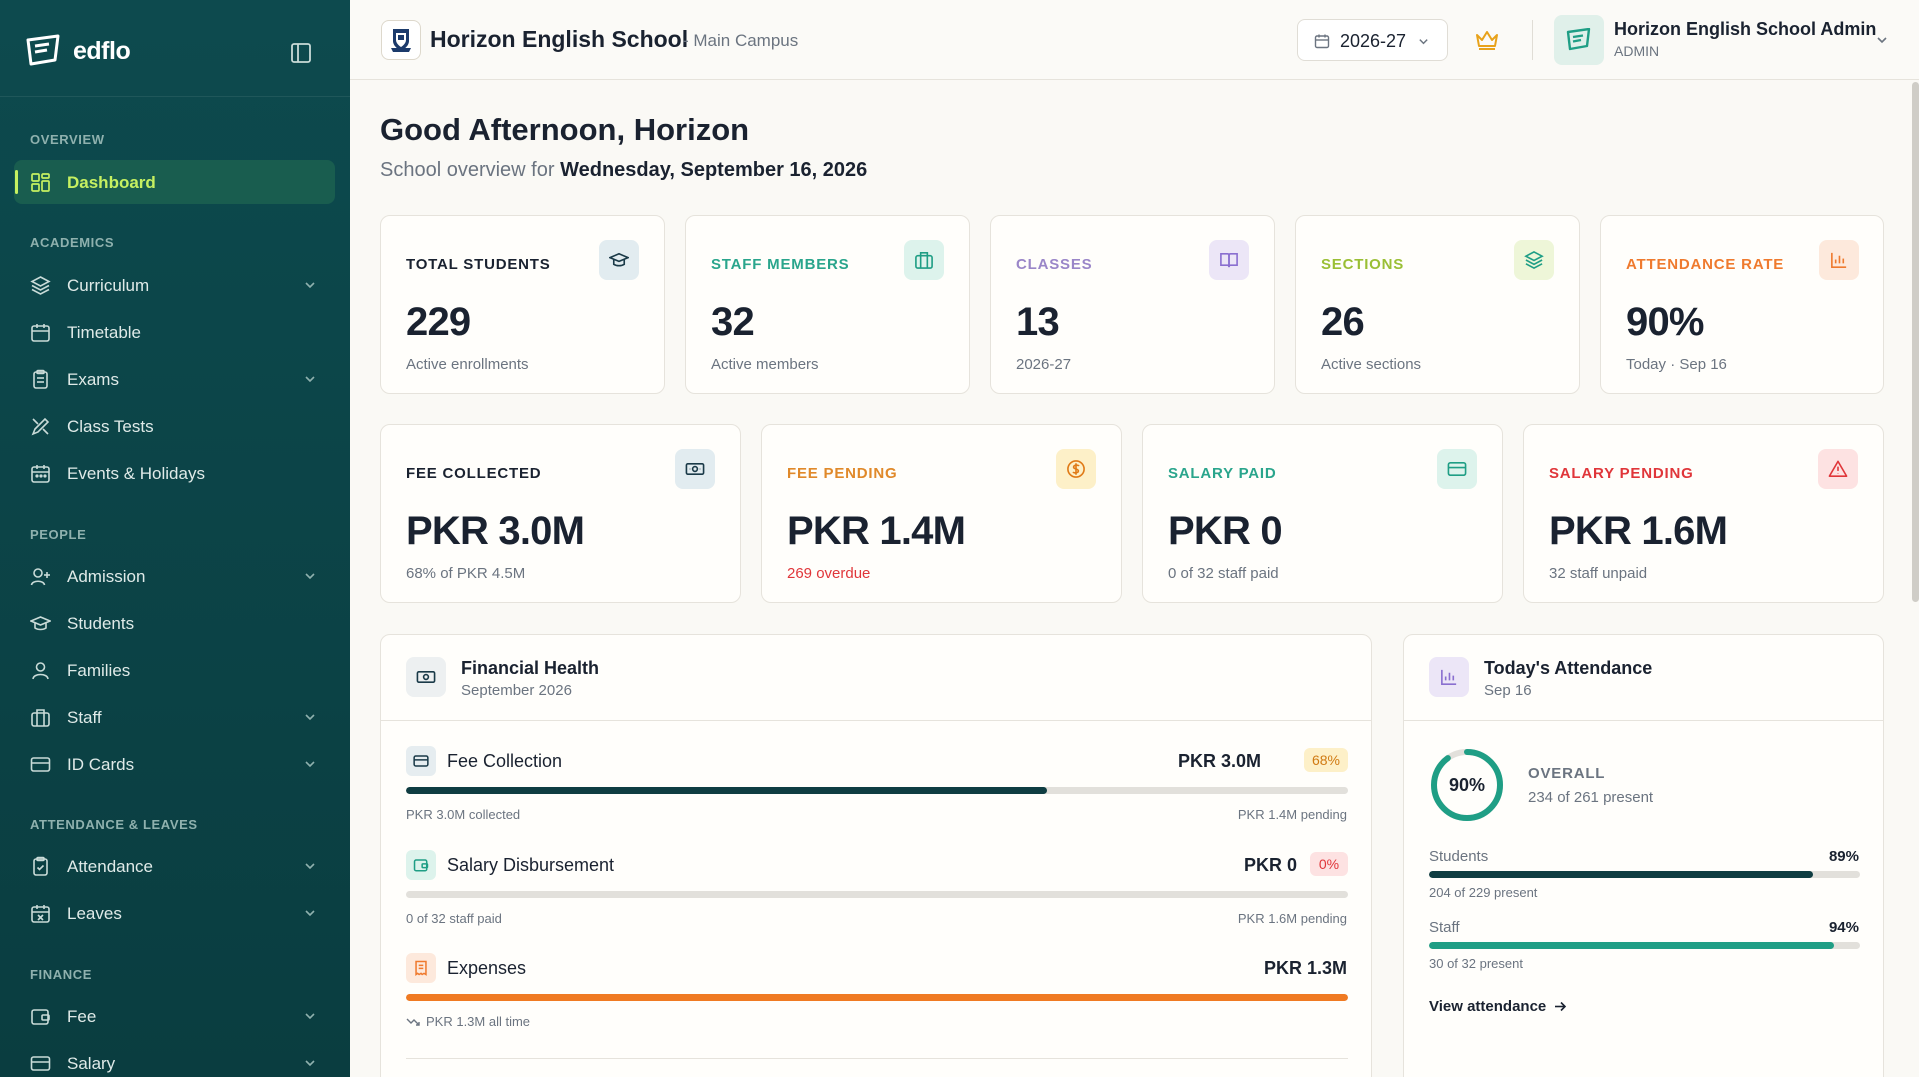 The width and height of the screenshot is (1919, 1077). Describe the element at coordinates (733, 322) in the screenshot. I see `stat-value: 32` at that location.